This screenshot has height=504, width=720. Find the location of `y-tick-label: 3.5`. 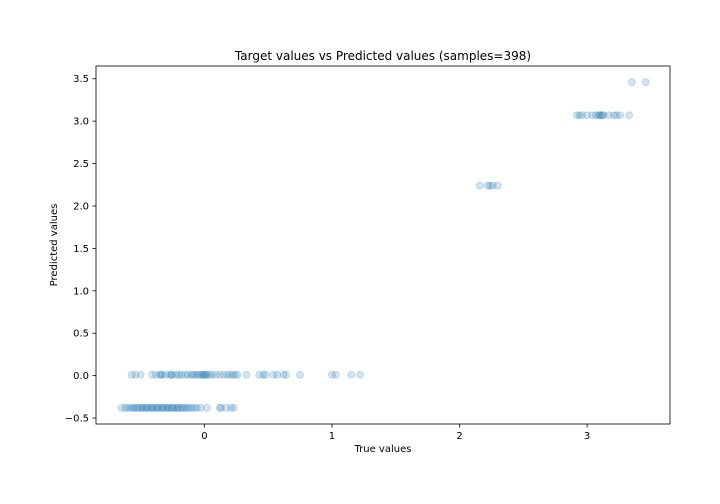

y-tick-label: 3.5 is located at coordinates (81, 79).